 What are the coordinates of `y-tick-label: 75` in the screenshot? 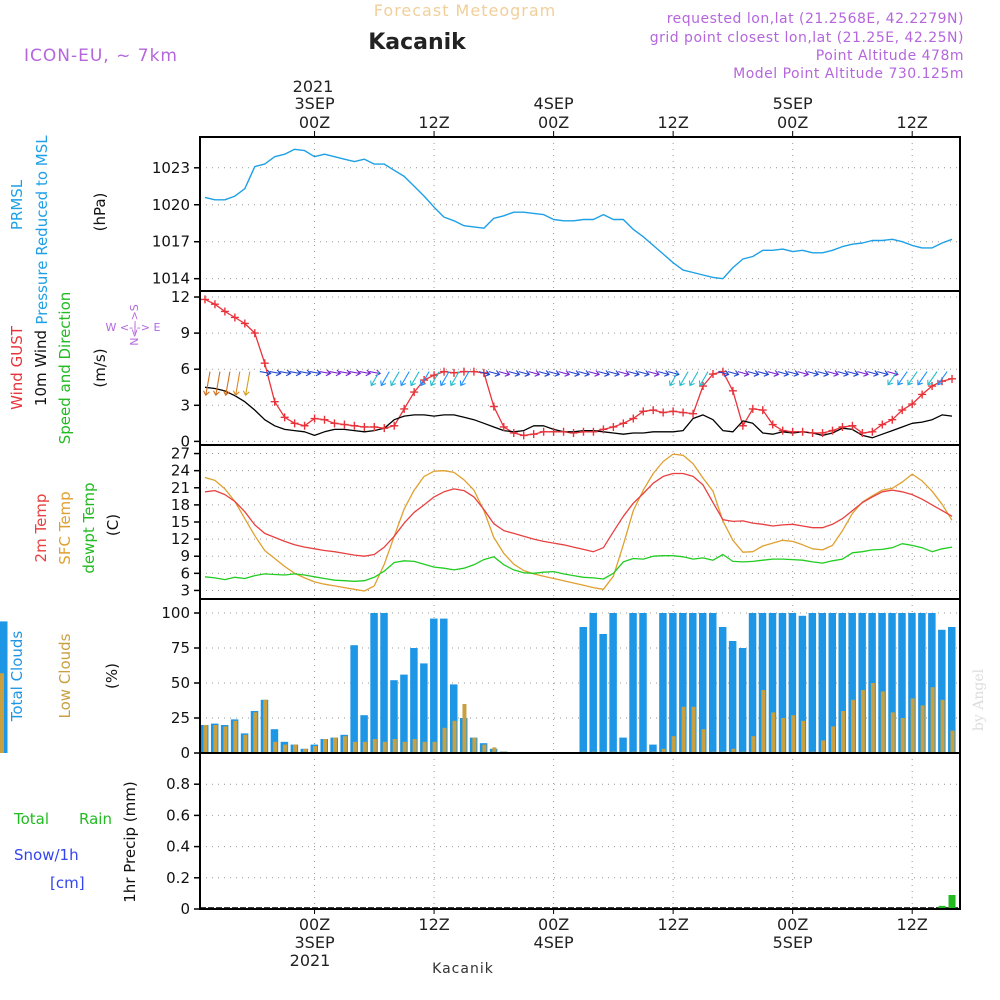 It's located at (180, 648).